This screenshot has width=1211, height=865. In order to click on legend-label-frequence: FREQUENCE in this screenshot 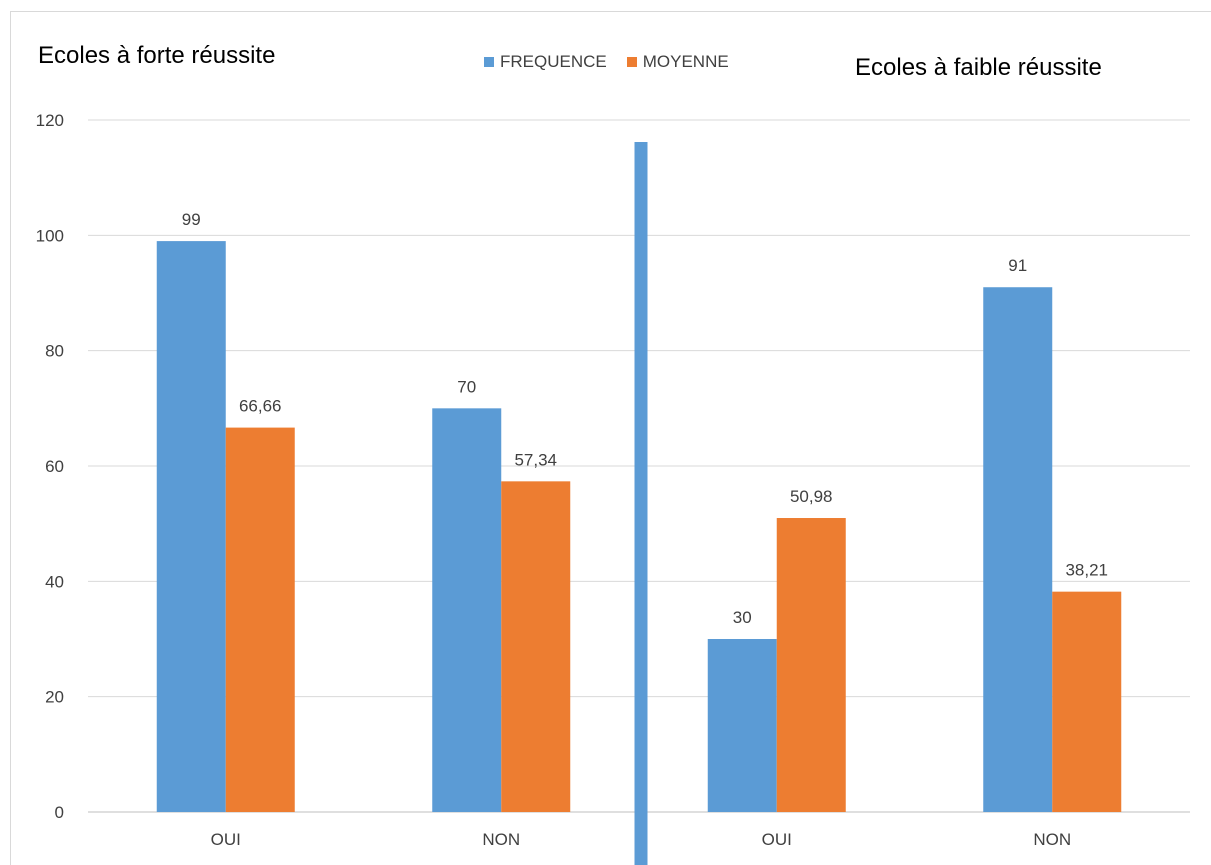, I will do `click(553, 61)`.